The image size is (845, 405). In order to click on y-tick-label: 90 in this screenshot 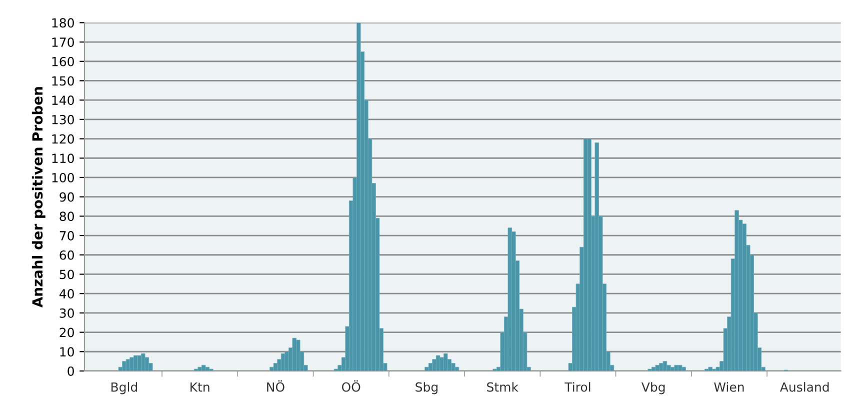, I will do `click(67, 197)`.